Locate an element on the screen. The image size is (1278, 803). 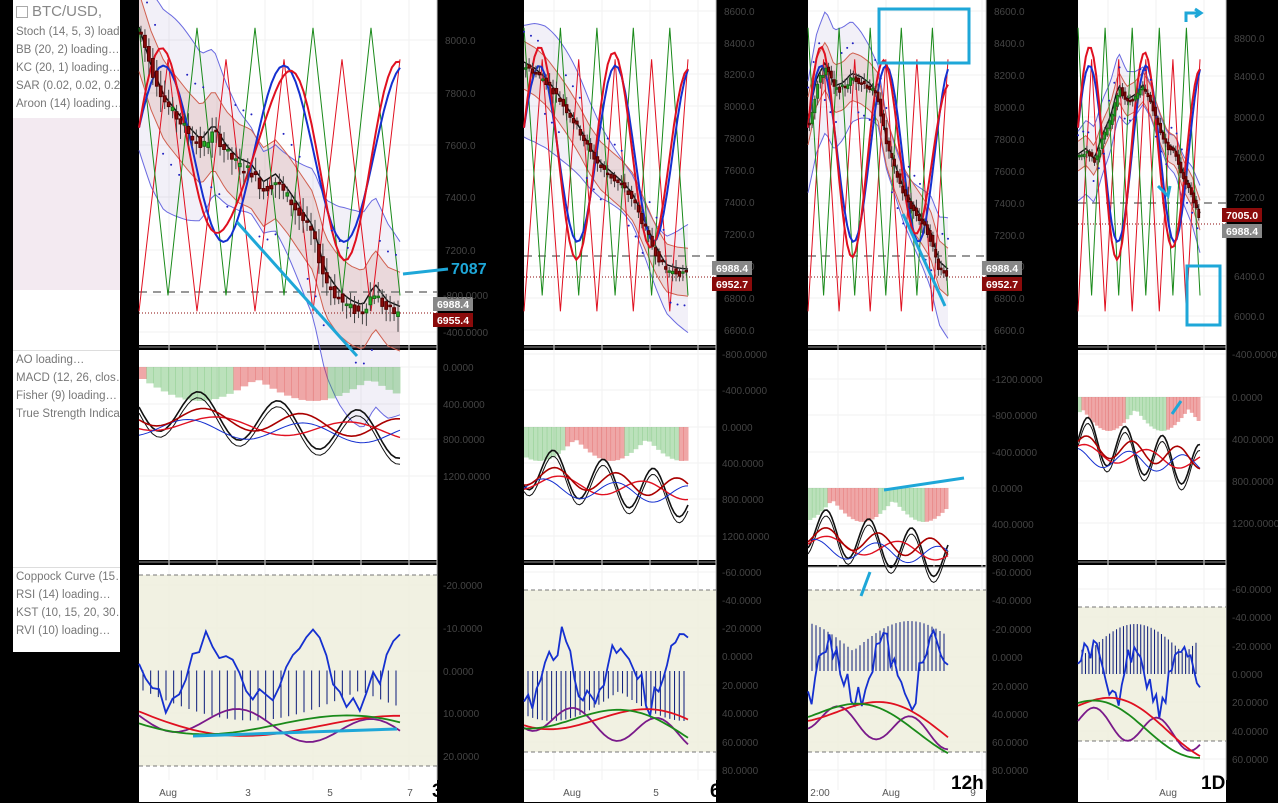
p2-price-tag-bg is located at coordinates (1002, 284).